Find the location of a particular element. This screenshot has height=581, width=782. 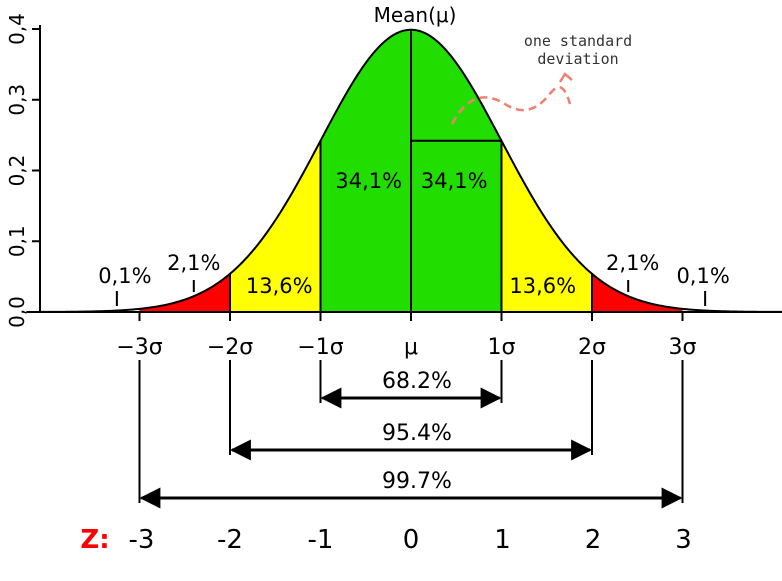

z-value: 2 is located at coordinates (593, 540).